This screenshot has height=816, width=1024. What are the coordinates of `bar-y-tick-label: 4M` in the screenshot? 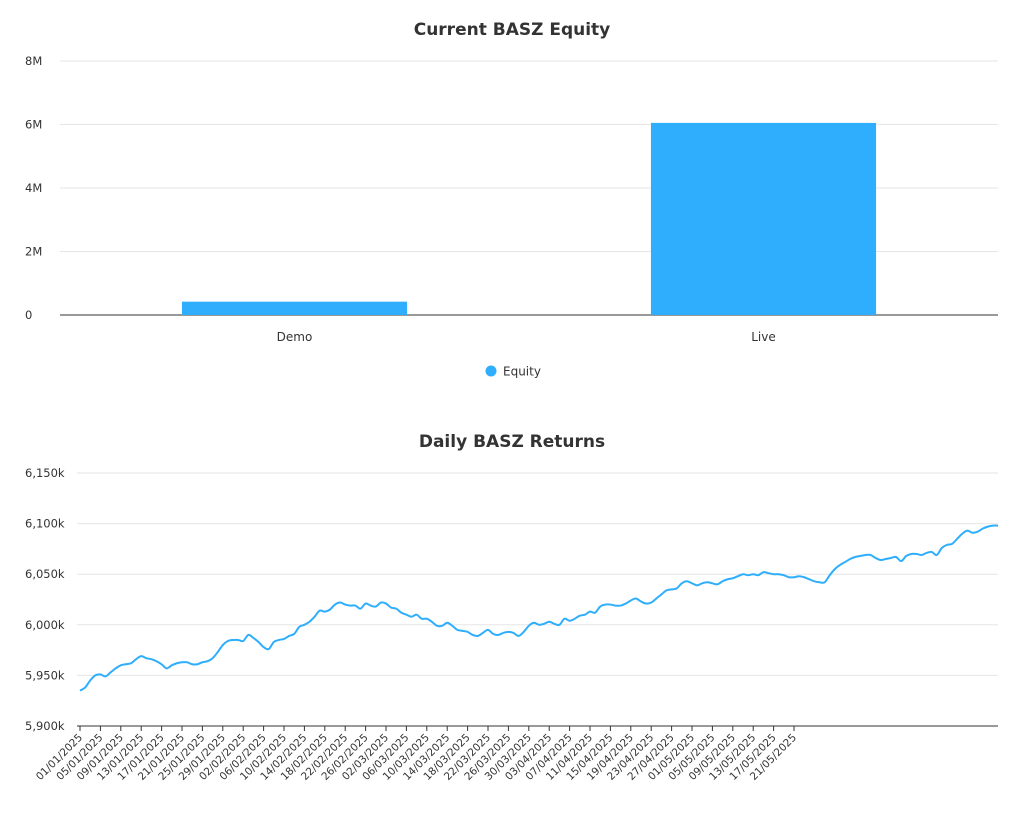 It's located at (33, 188).